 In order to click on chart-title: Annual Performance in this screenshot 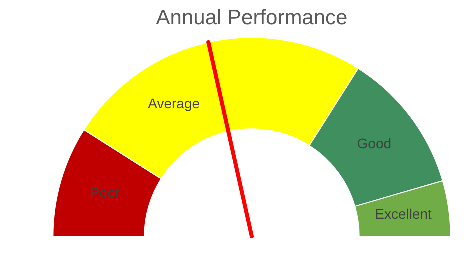, I will do `click(252, 18)`.